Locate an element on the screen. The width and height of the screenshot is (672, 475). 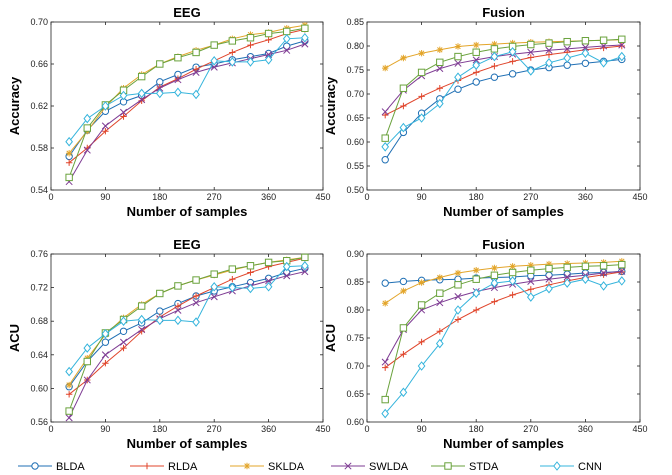
legend-label: BLDA is located at coordinates (70, 467).